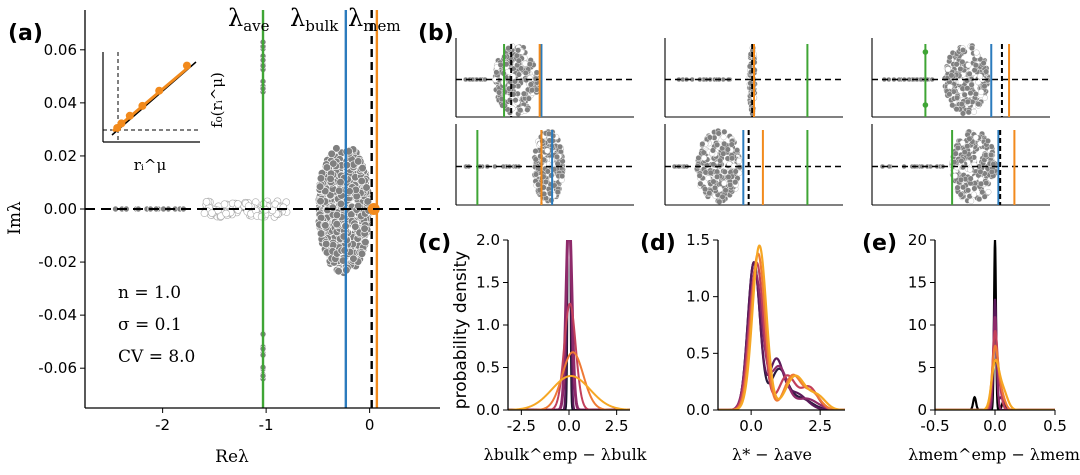  What do you see at coordinates (917, 240) in the screenshot?
I see `e-ytick-label: 20` at bounding box center [917, 240].